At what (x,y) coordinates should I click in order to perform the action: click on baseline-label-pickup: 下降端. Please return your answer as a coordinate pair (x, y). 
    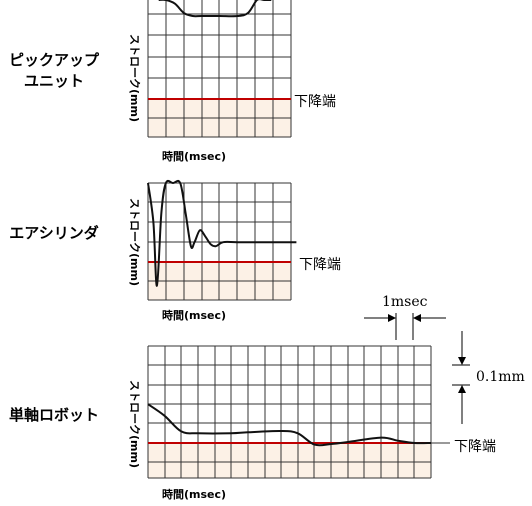
    Looking at the image, I should click on (315, 102).